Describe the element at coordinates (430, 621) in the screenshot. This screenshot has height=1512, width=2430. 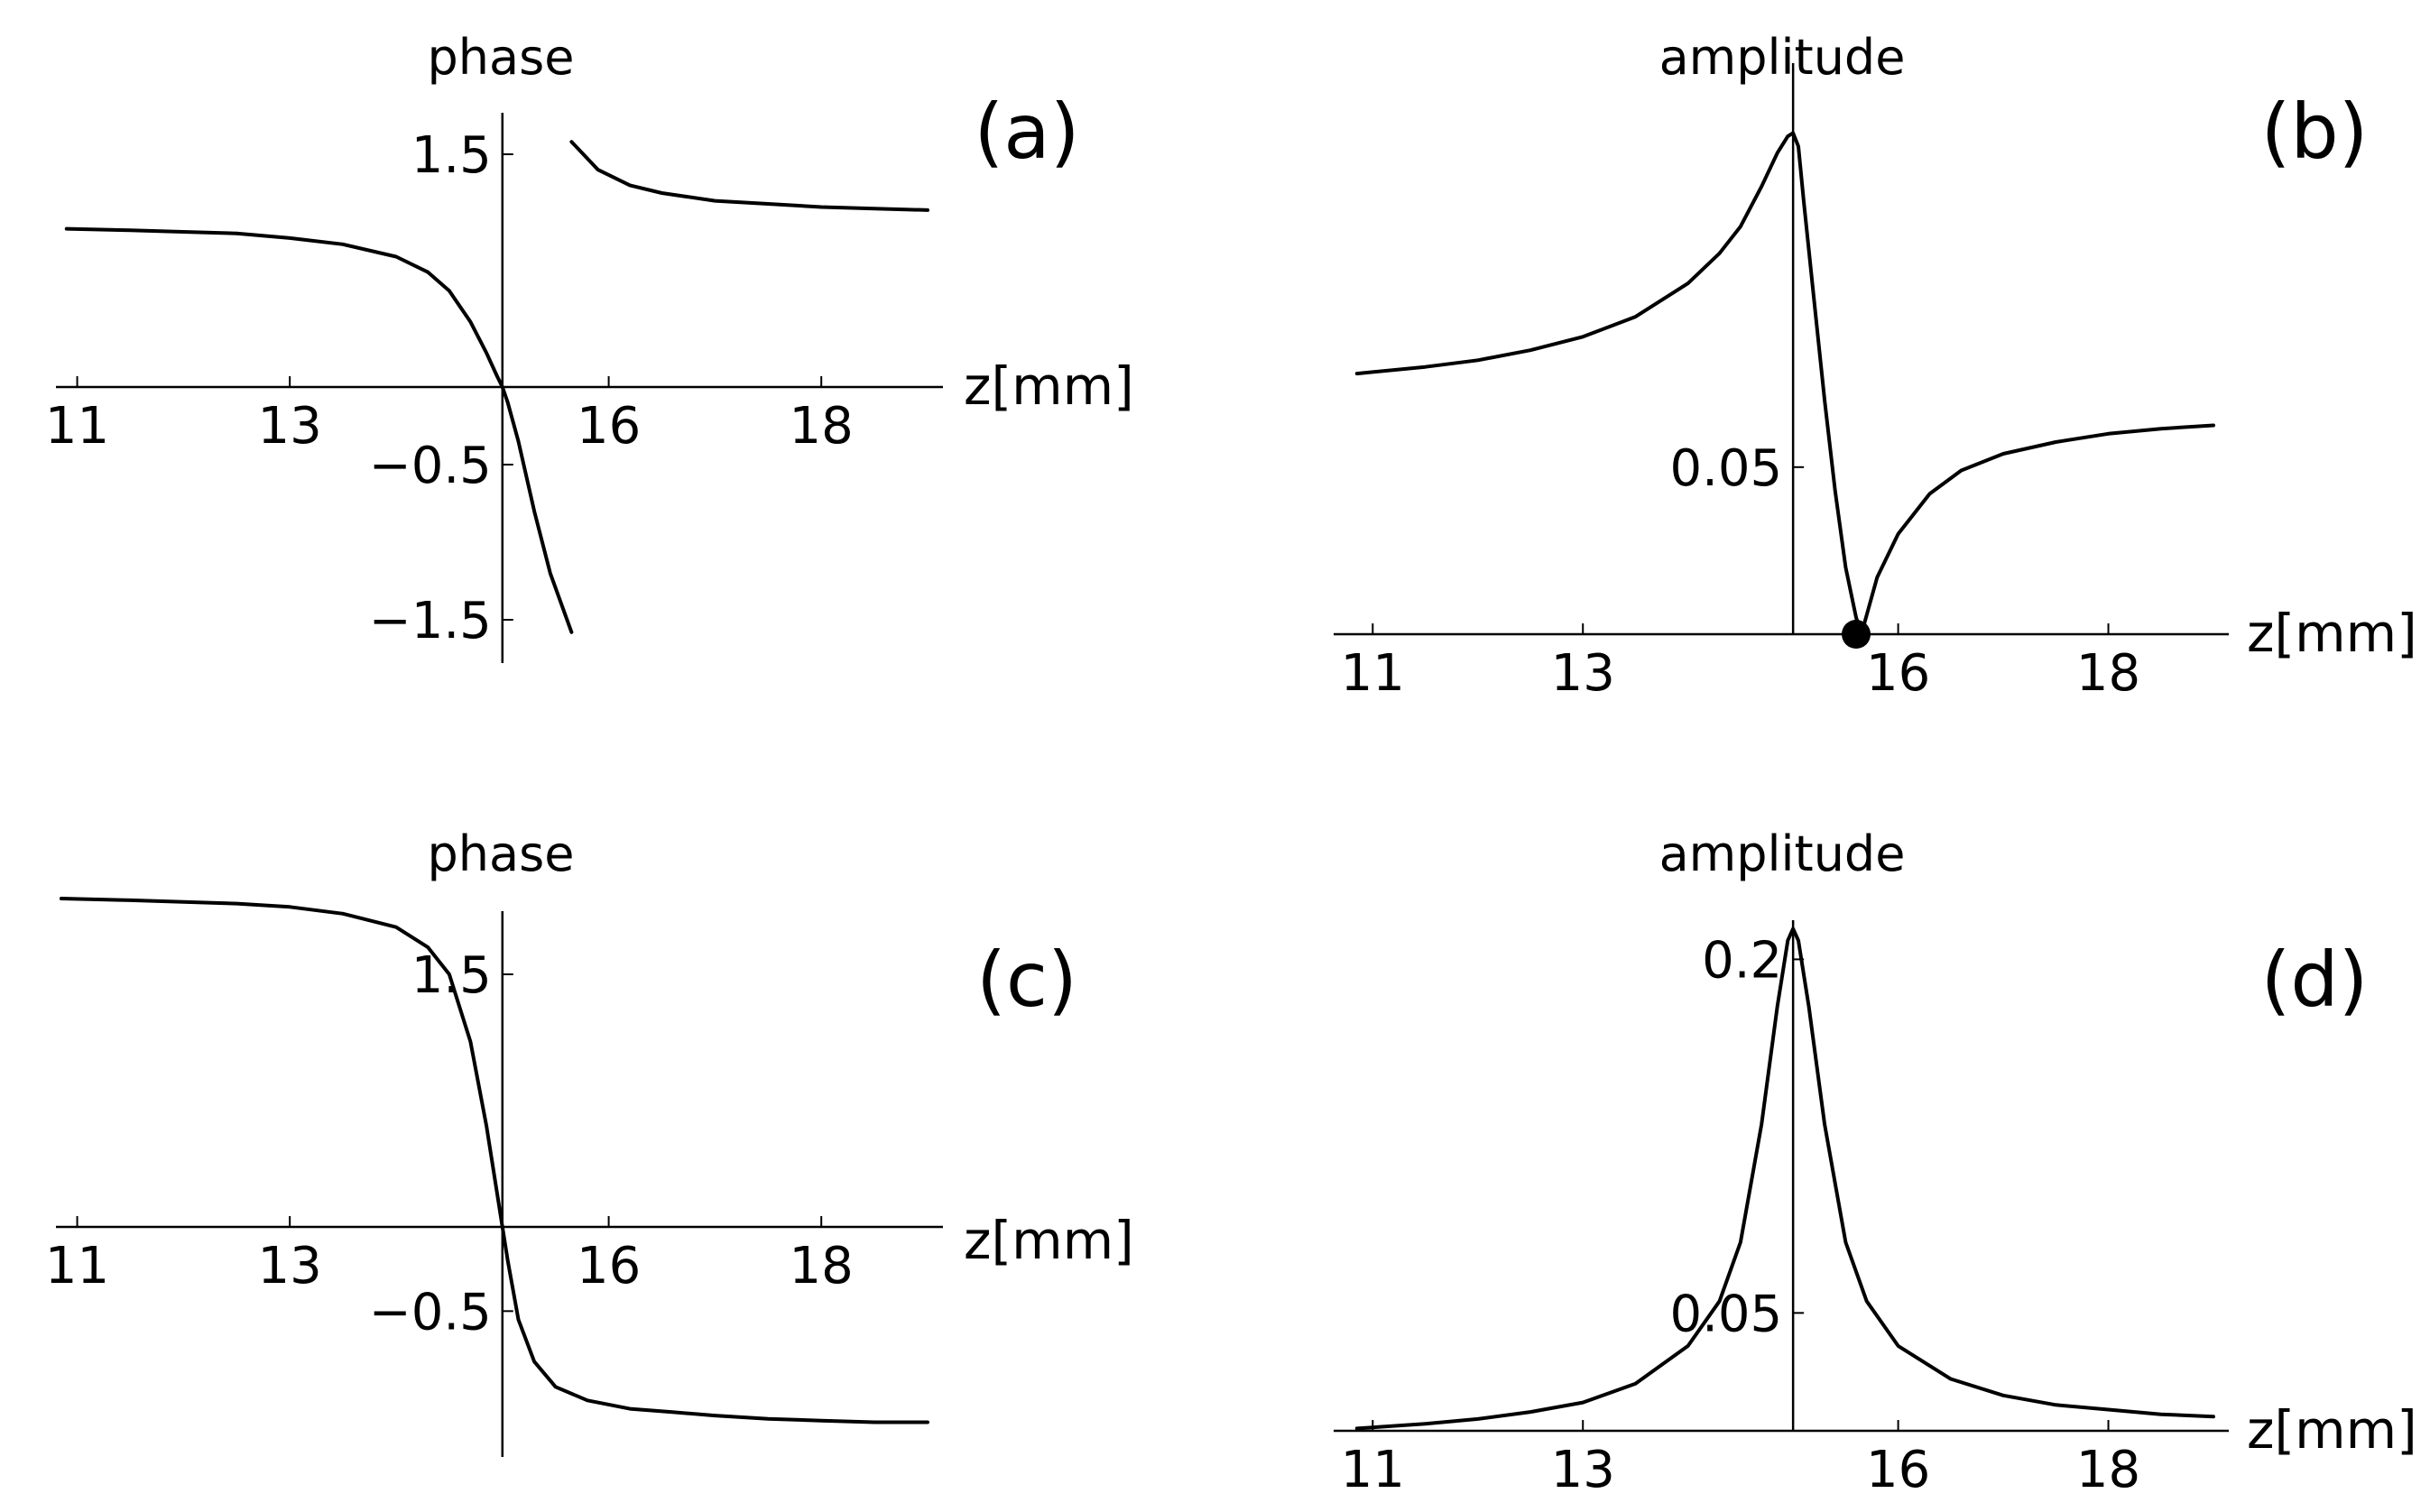
I see `y-tick-label: −1.5` at that location.